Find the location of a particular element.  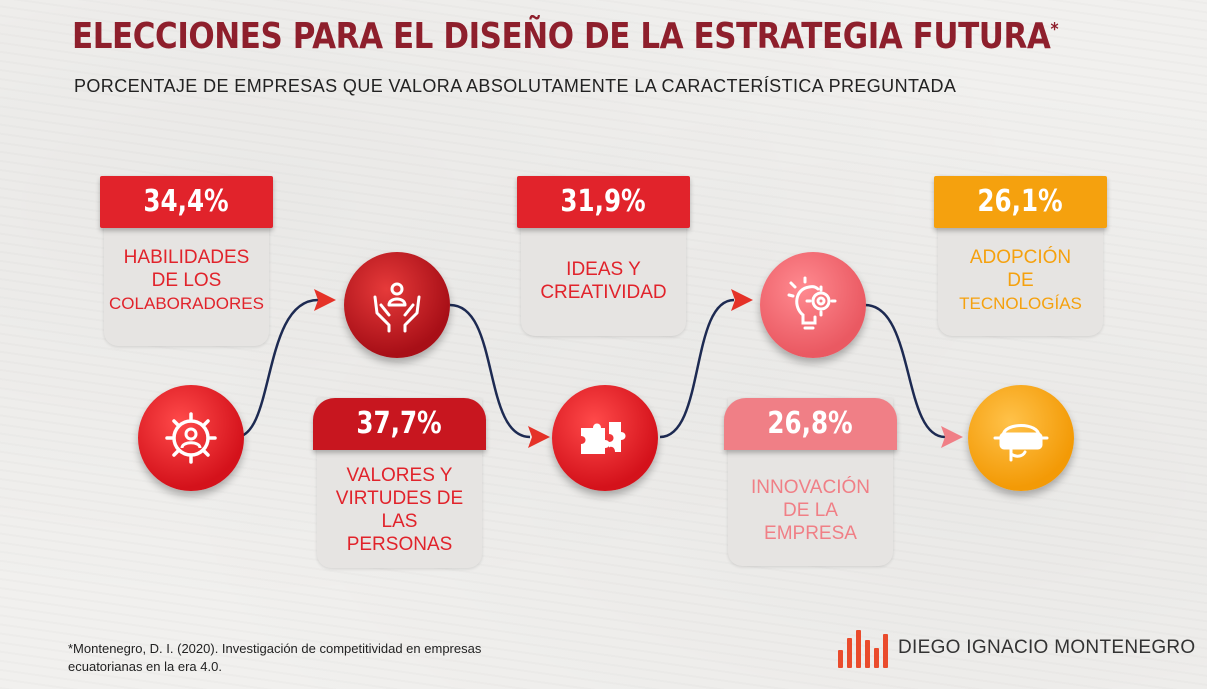

card-label: ADOPCIÓN DE TECNOLOGÍAS is located at coordinates (1020, 280).